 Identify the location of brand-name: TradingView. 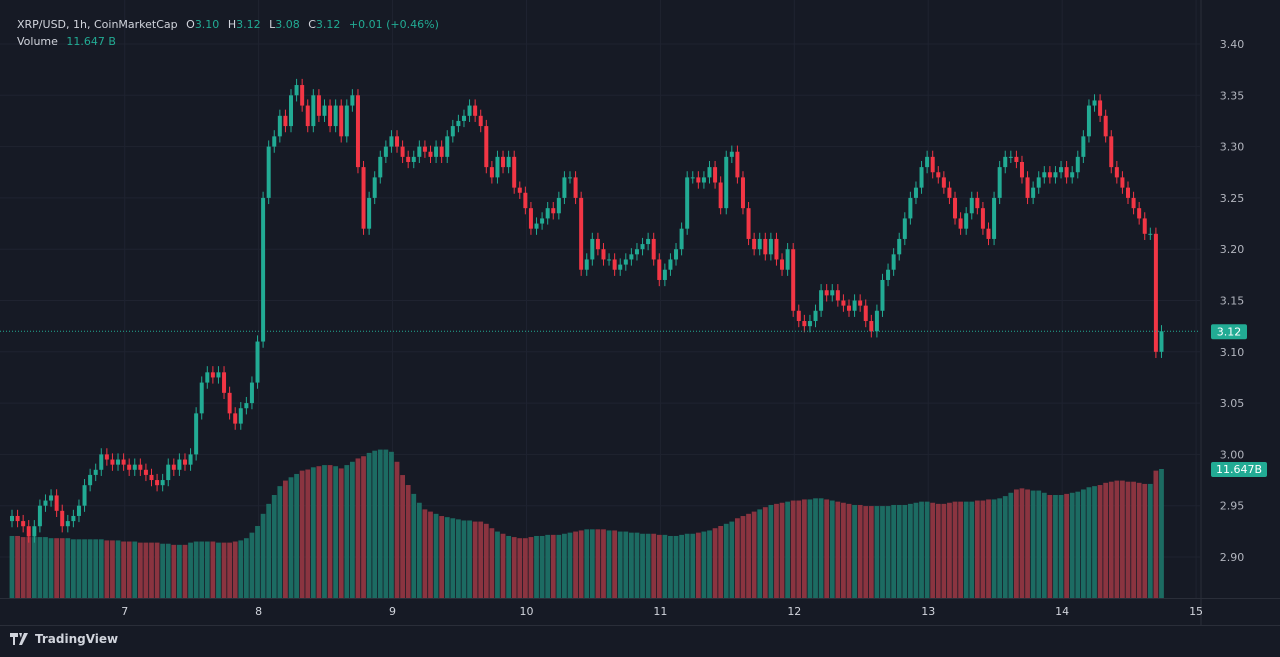
(77, 639).